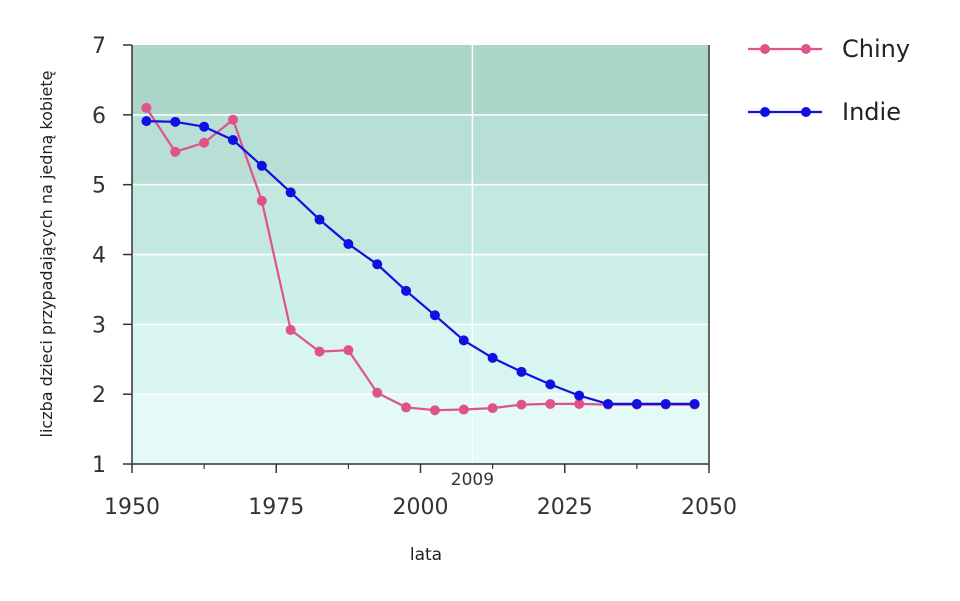  What do you see at coordinates (99, 325) in the screenshot?
I see `y-tick-label-3: 3` at bounding box center [99, 325].